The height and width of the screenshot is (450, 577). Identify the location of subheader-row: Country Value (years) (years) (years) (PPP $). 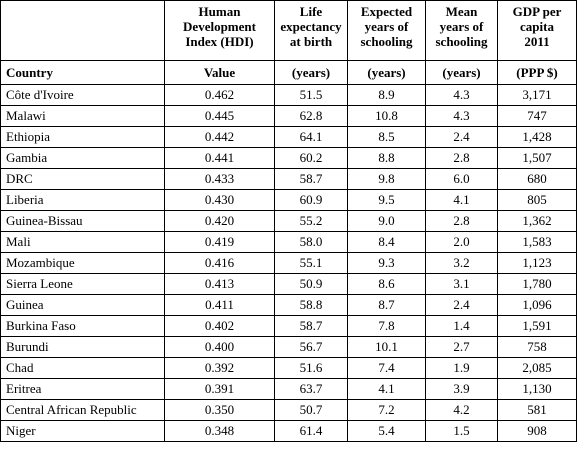
(288, 72).